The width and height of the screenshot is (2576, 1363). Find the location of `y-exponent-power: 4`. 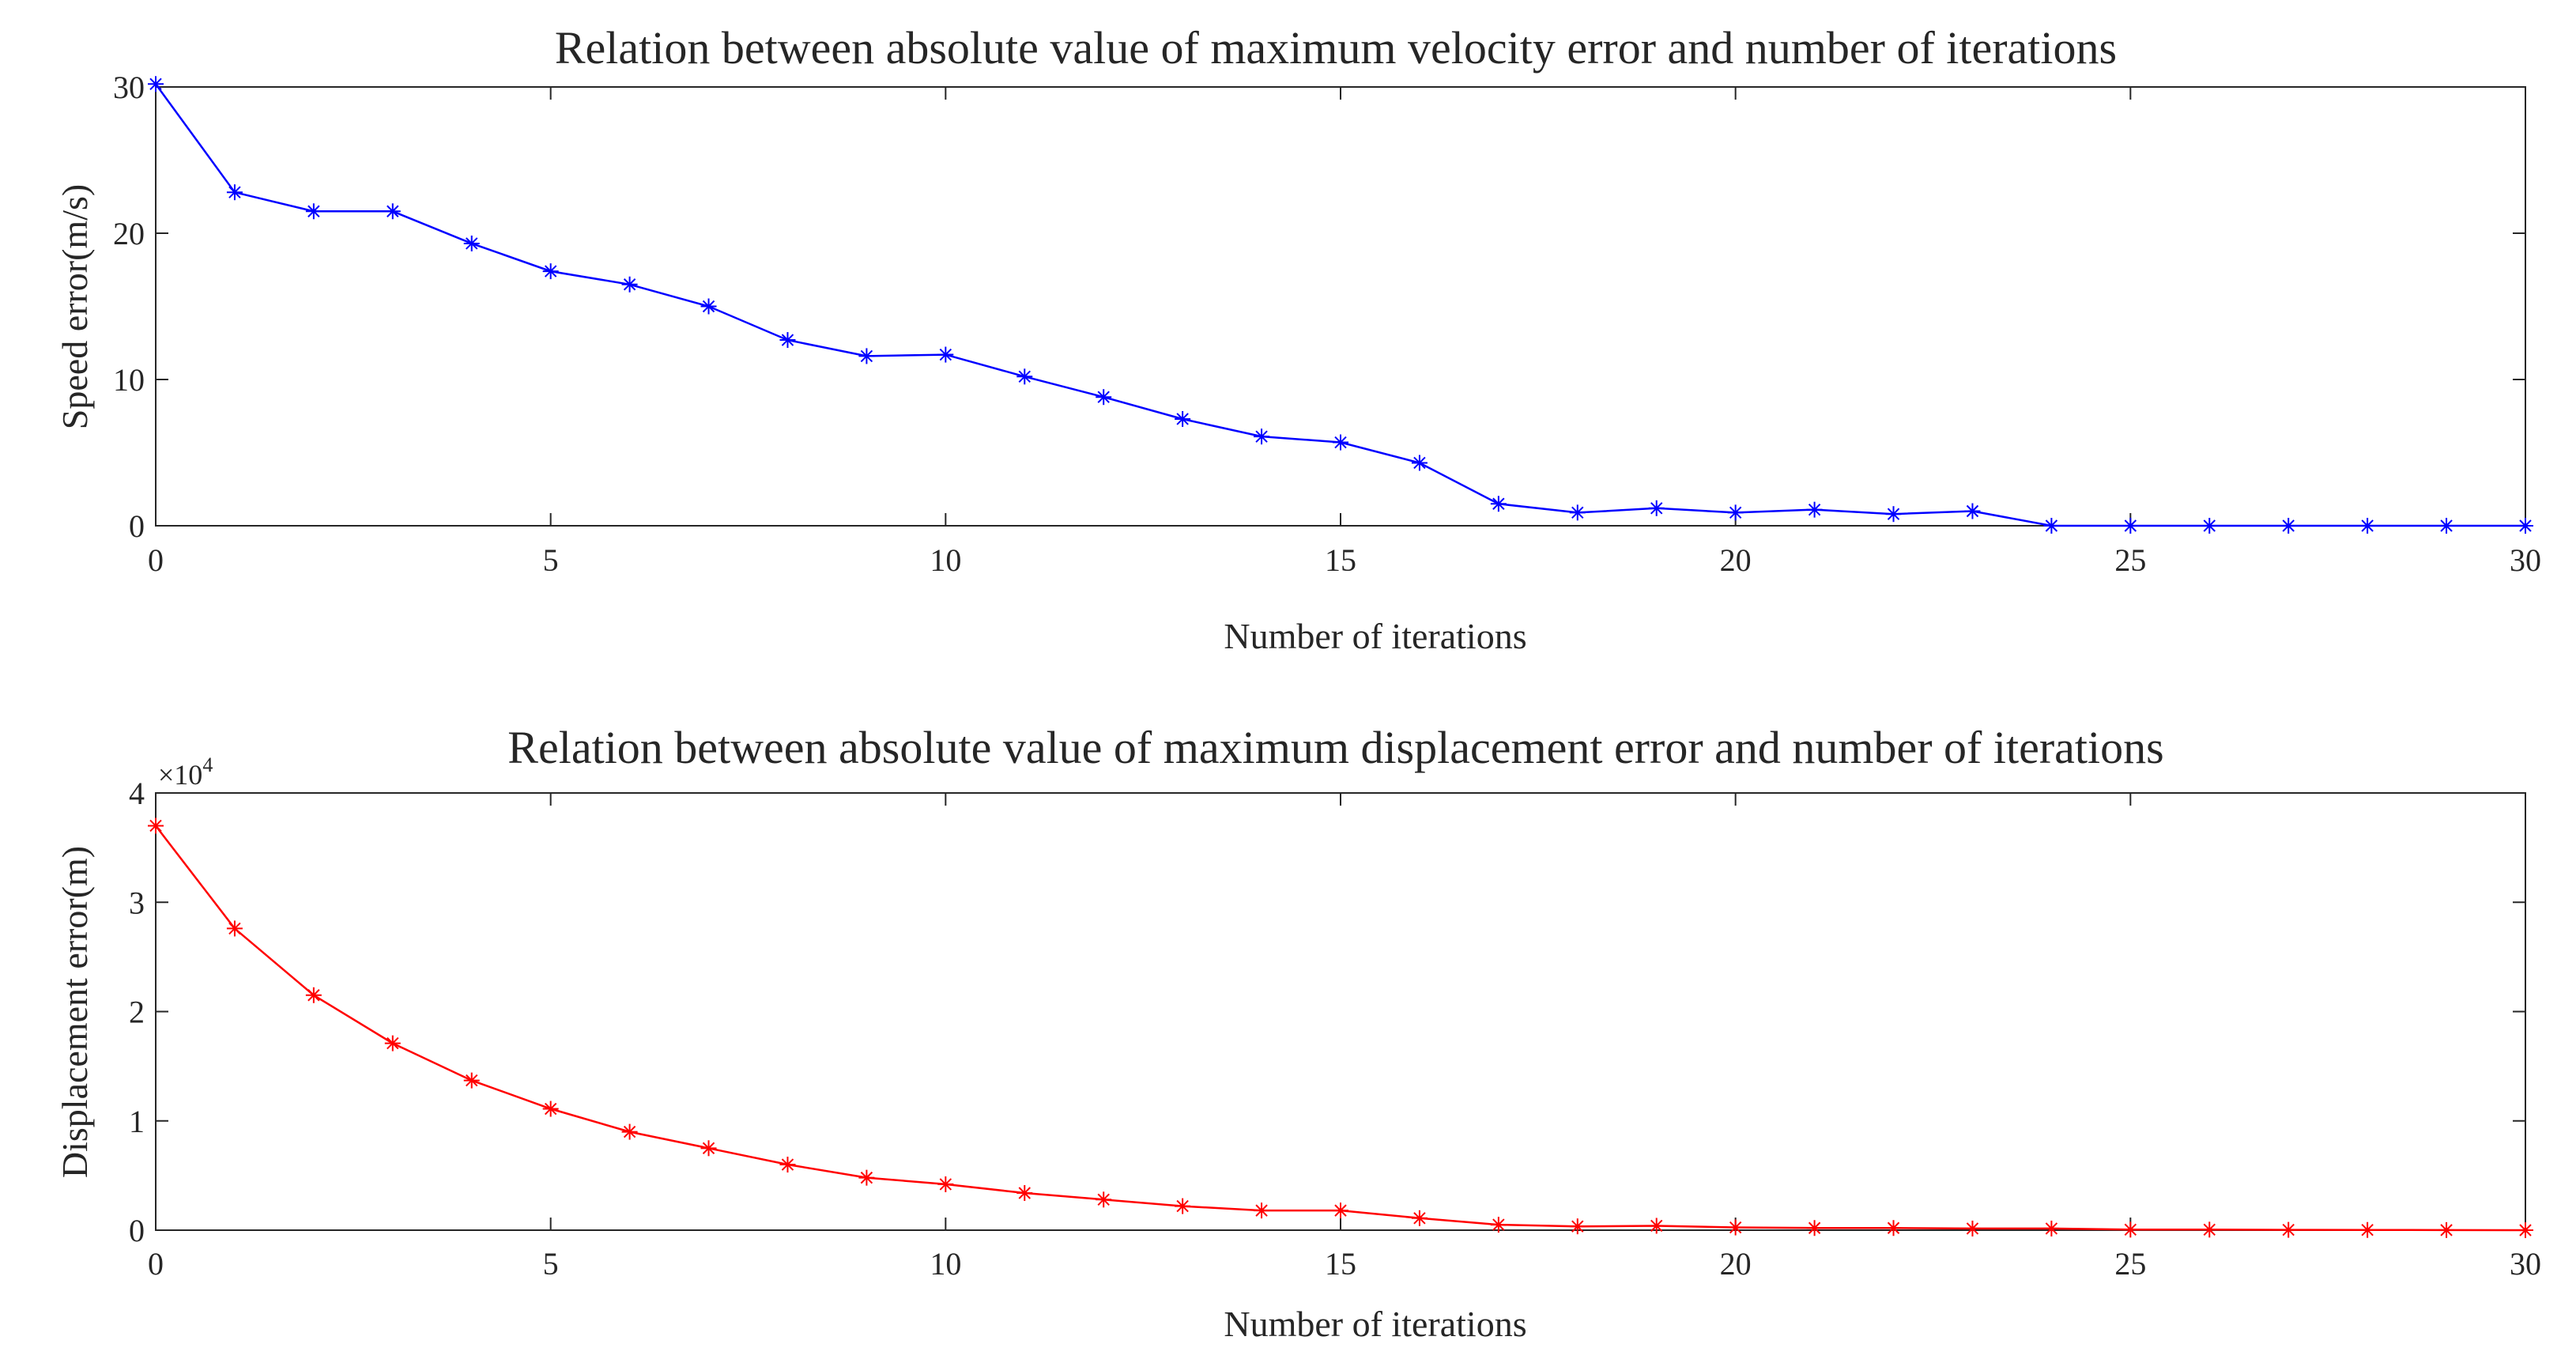

y-exponent-power: 4 is located at coordinates (207, 765).